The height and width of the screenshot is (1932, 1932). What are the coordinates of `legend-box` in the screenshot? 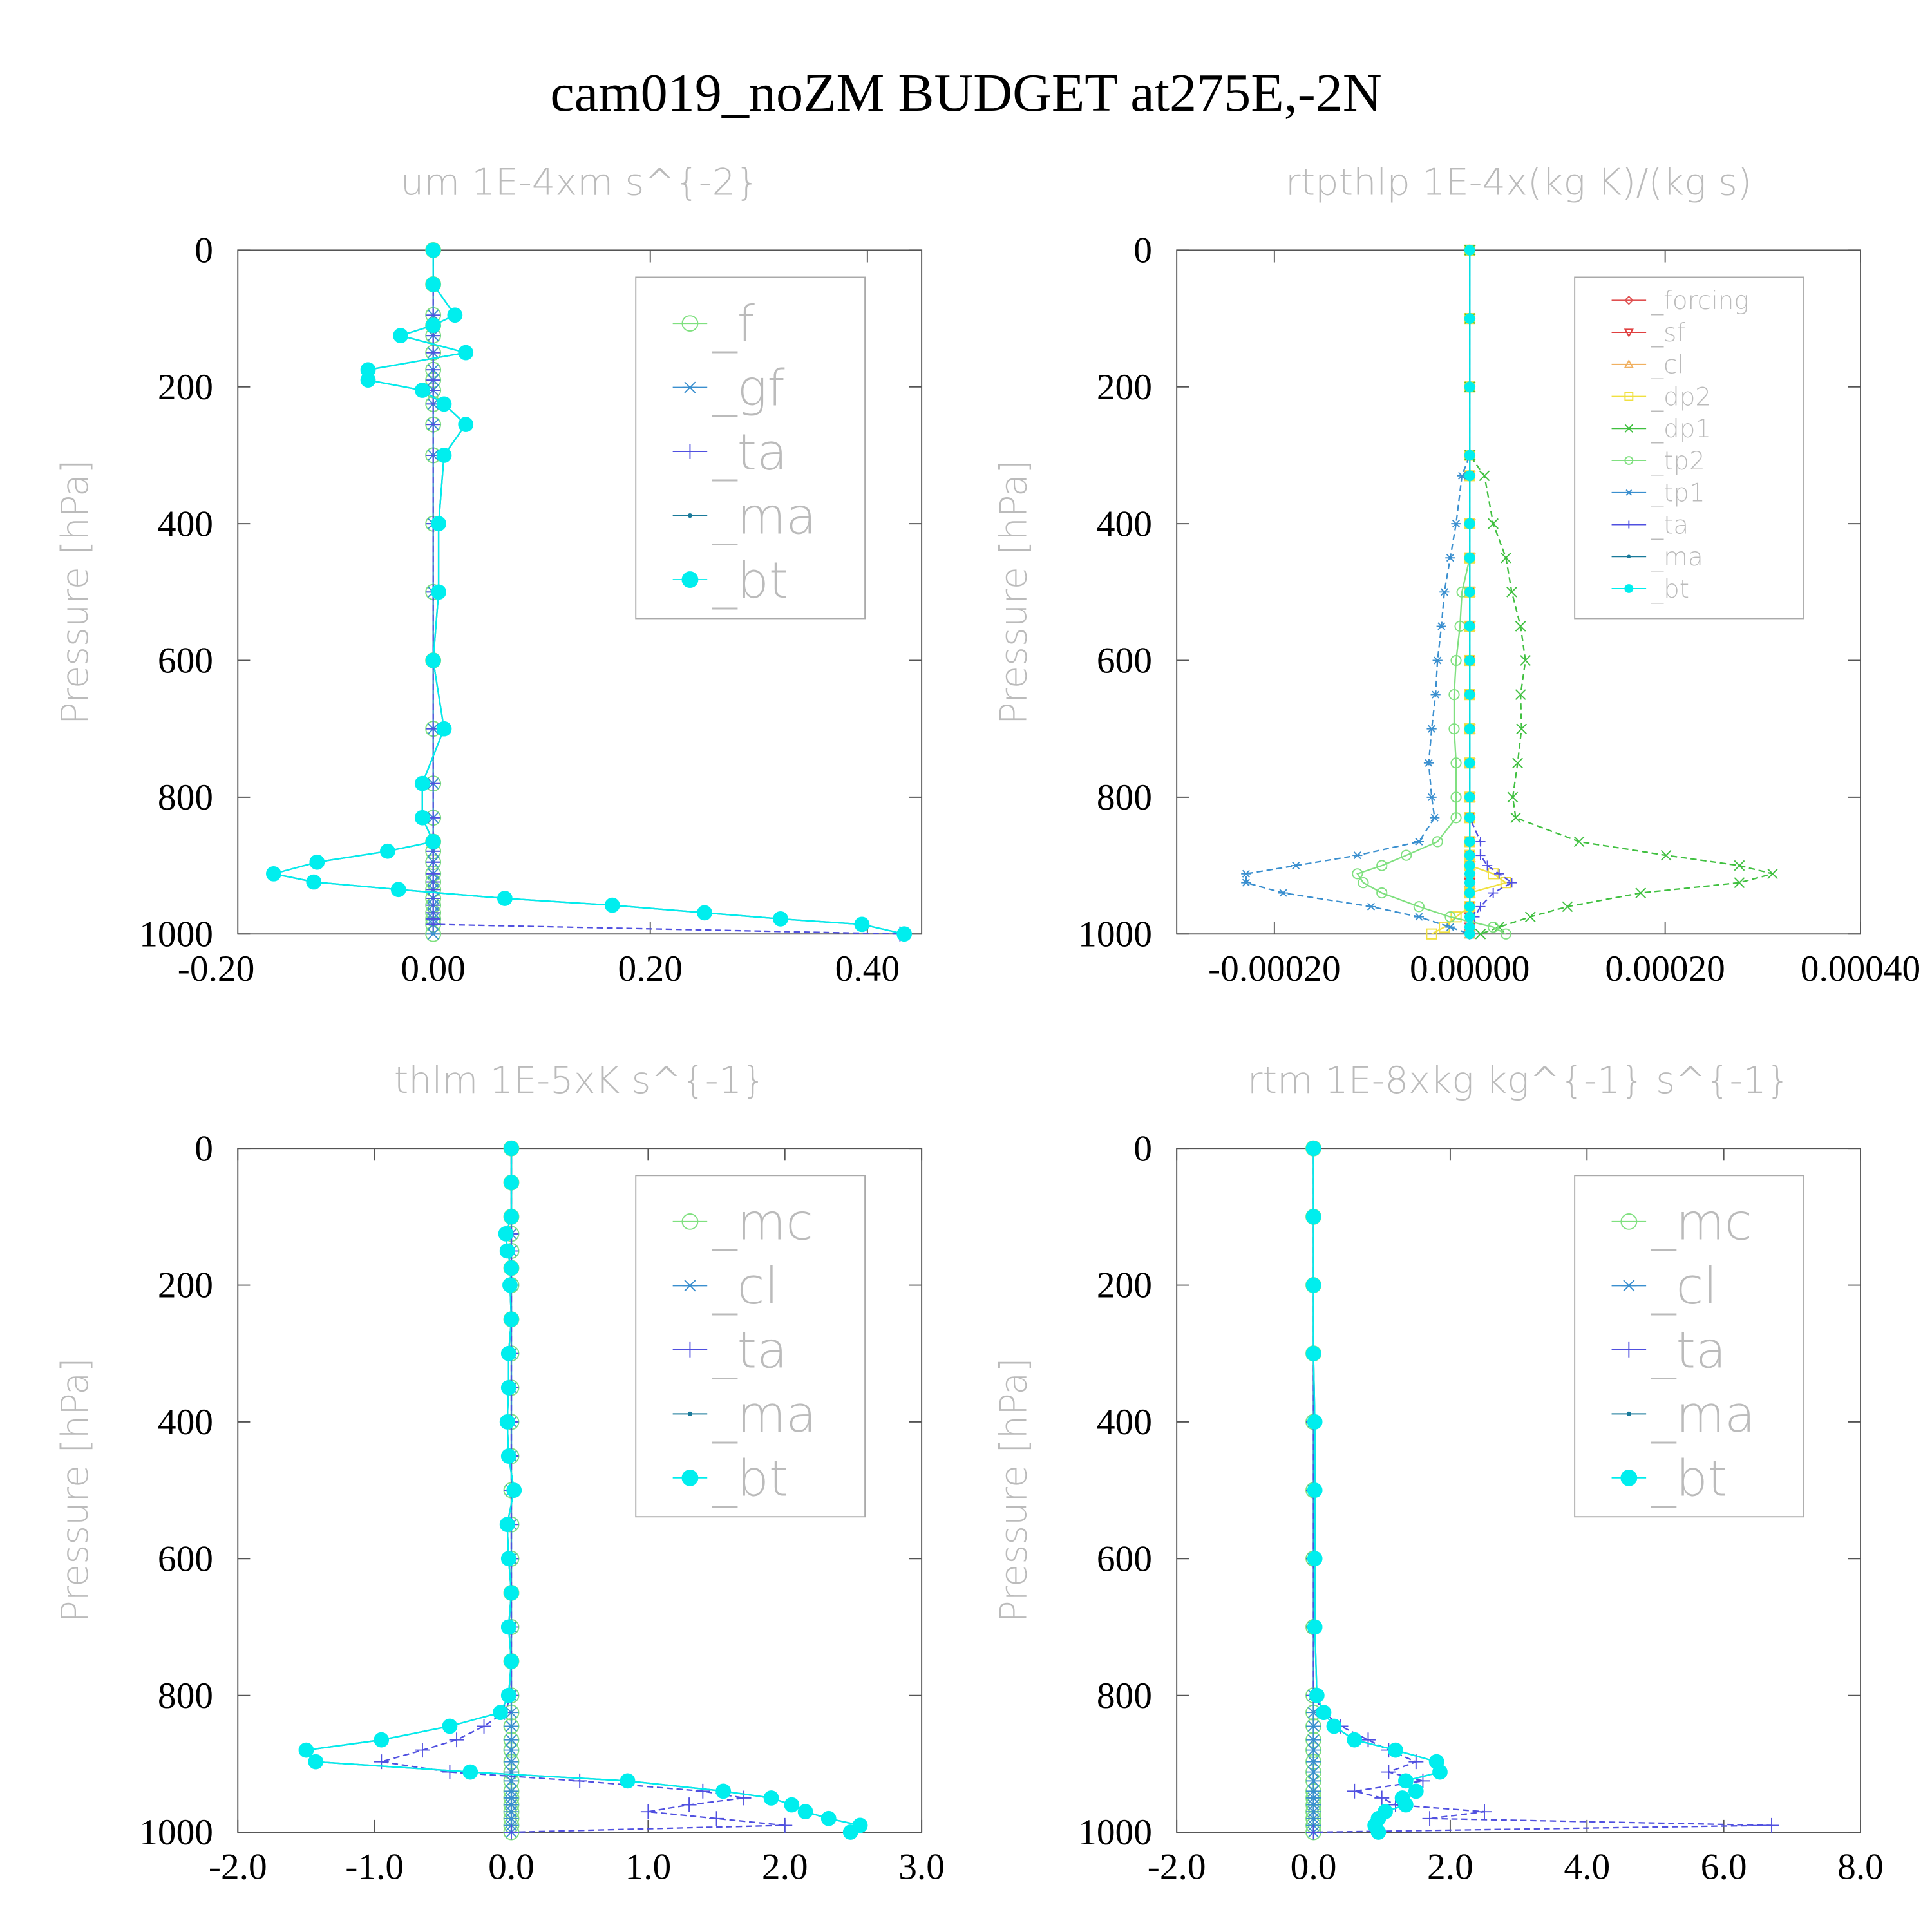 It's located at (750, 448).